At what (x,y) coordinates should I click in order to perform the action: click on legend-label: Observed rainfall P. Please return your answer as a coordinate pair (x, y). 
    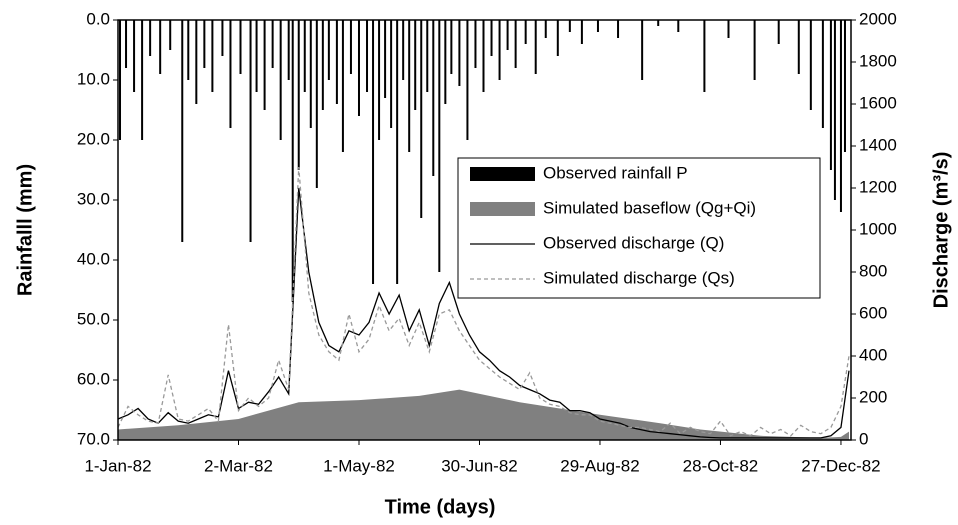
    Looking at the image, I should click on (615, 172).